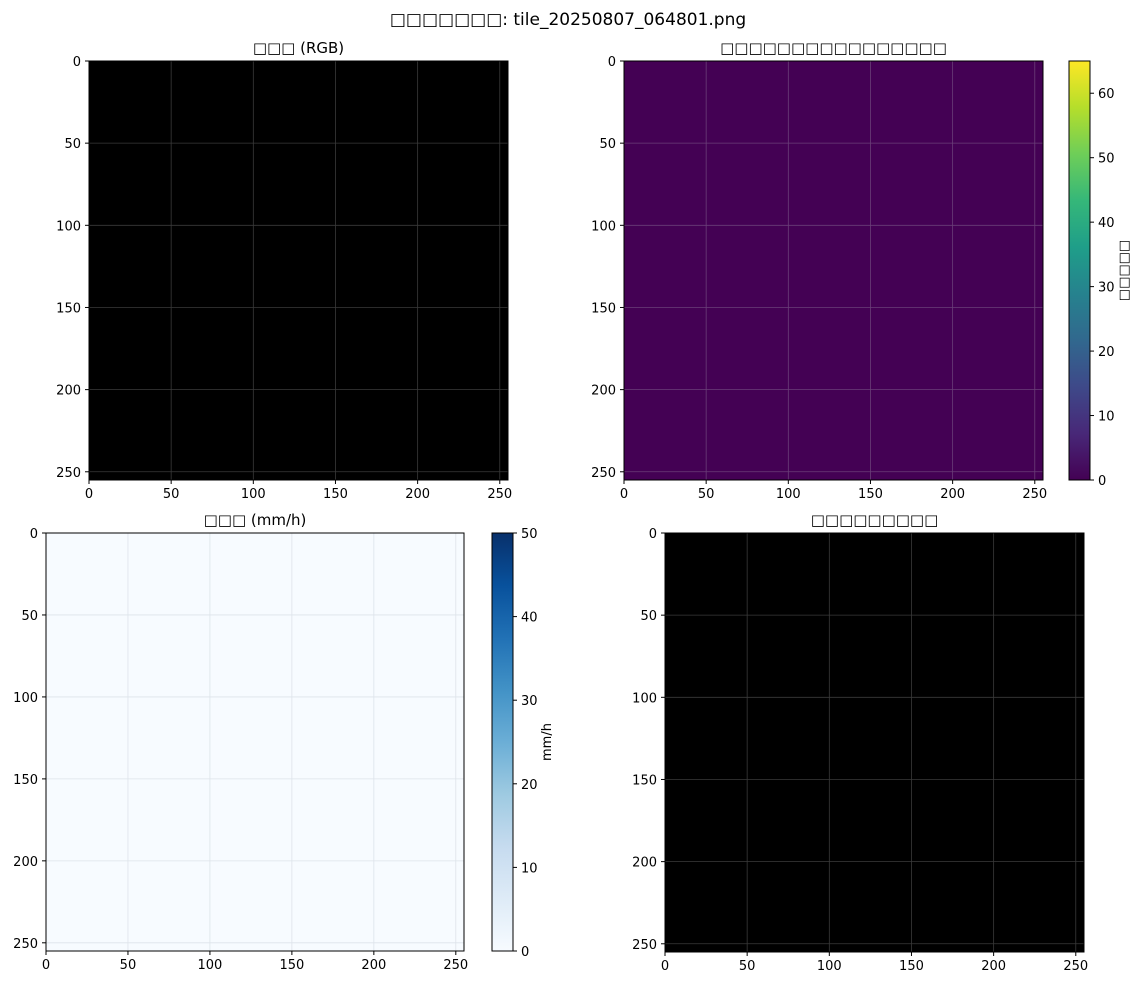 The image size is (1146, 985). I want to click on colorbar-label: mm/h, so click(547, 742).